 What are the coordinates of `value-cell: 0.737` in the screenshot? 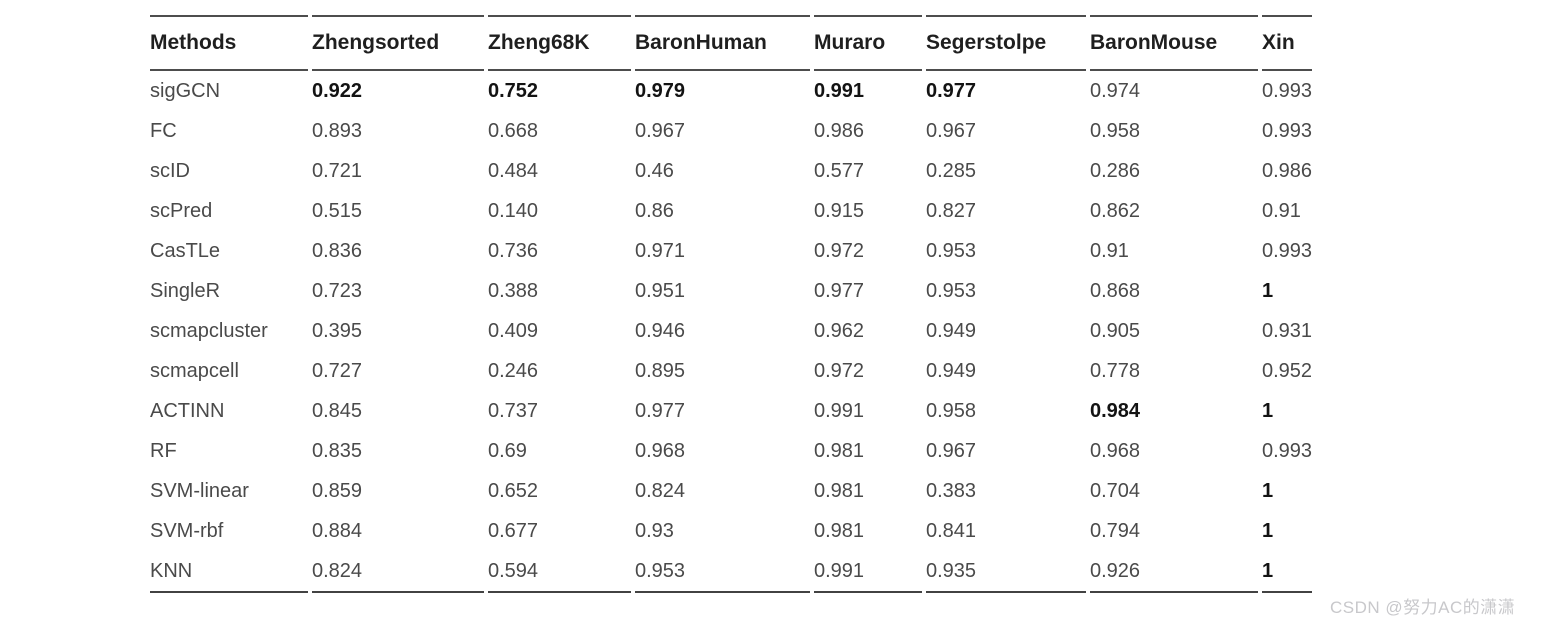 It's located at (513, 410).